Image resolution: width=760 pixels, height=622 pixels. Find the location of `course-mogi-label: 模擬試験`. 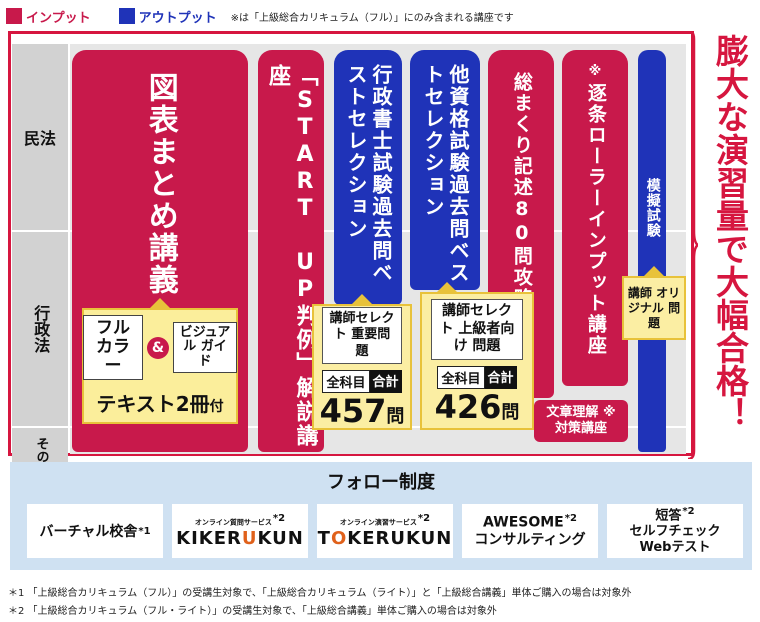

course-mogi-label: 模擬試験 is located at coordinates (652, 208).